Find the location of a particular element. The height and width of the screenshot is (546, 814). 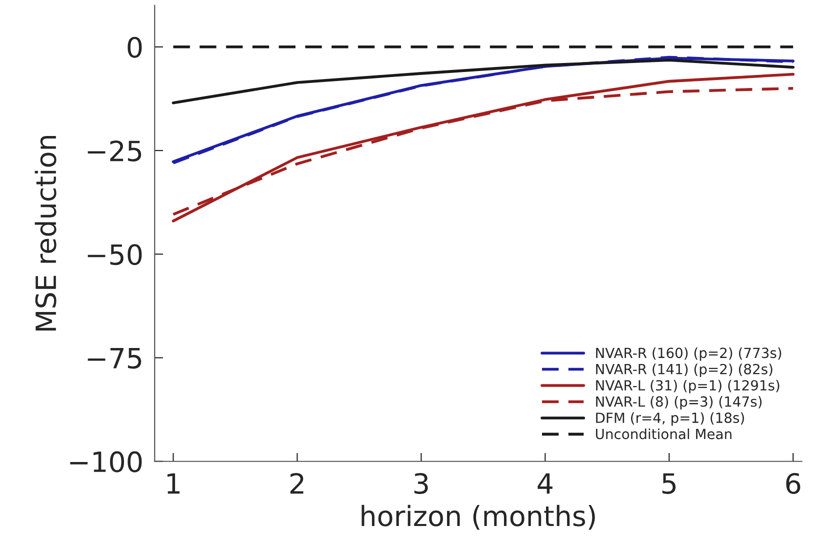

x-tick-label: 2 is located at coordinates (297, 483).